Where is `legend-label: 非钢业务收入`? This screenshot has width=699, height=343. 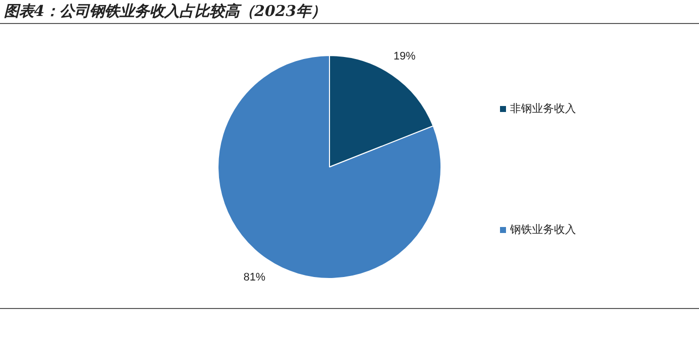
legend-label: 非钢业务收入 is located at coordinates (543, 109).